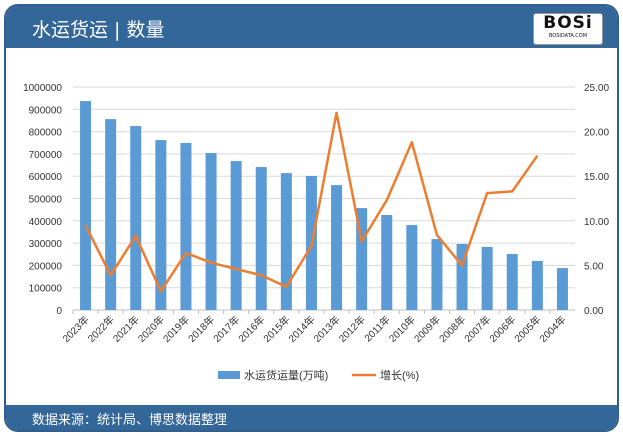 This screenshot has width=623, height=436. I want to click on legend-line-label: 增长(%), so click(399, 375).